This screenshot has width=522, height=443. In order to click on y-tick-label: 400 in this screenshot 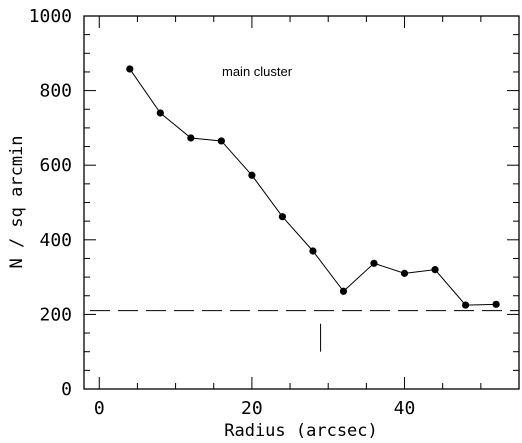, I will do `click(55, 240)`.